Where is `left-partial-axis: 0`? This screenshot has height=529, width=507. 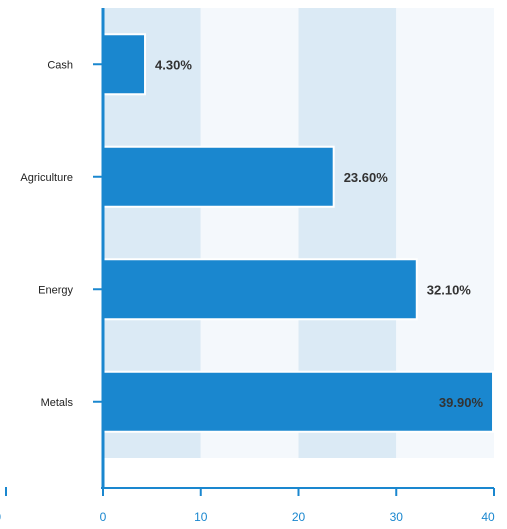
left-partial-axis: 0 is located at coordinates (3, 505).